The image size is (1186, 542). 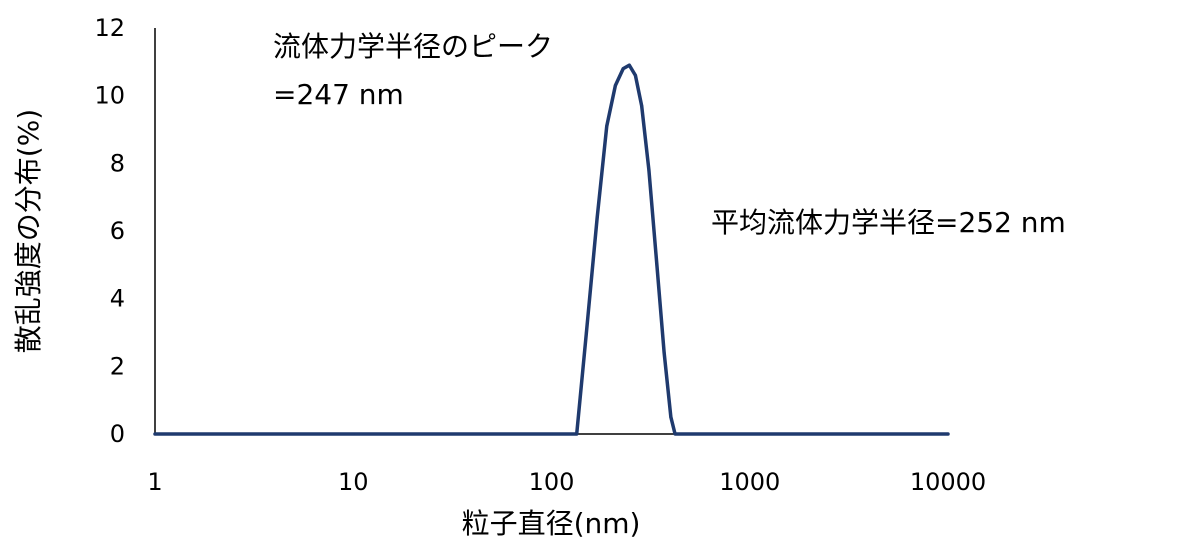 What do you see at coordinates (948, 482) in the screenshot?
I see `x-tick-label: 10000` at bounding box center [948, 482].